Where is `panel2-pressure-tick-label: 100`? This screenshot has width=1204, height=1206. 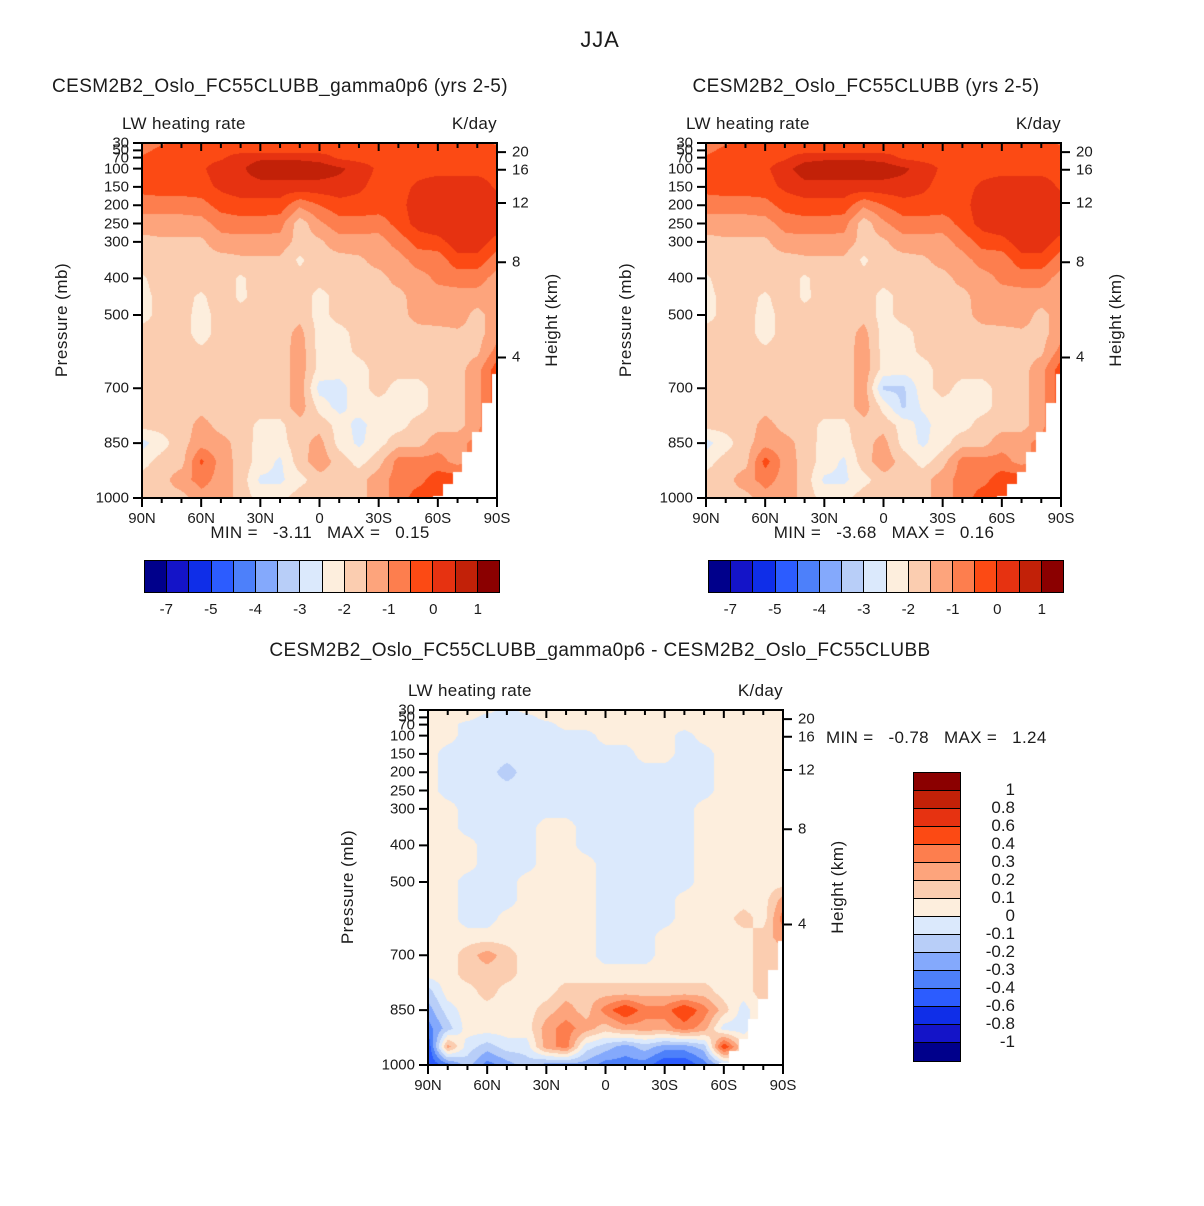 panel2-pressure-tick-label: 100 is located at coordinates (680, 169).